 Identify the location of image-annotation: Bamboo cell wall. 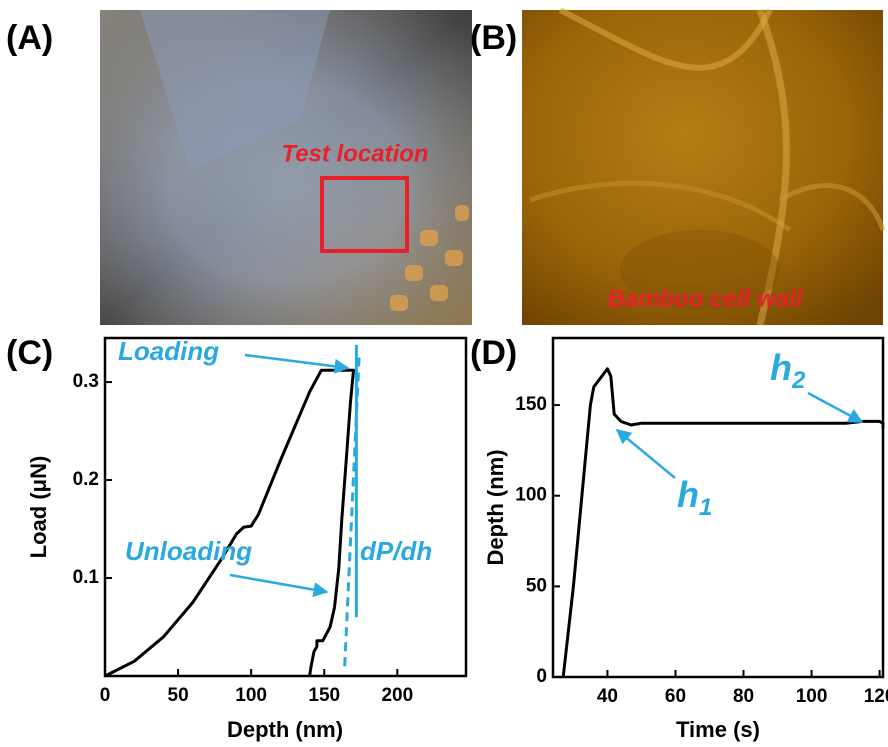
(706, 298).